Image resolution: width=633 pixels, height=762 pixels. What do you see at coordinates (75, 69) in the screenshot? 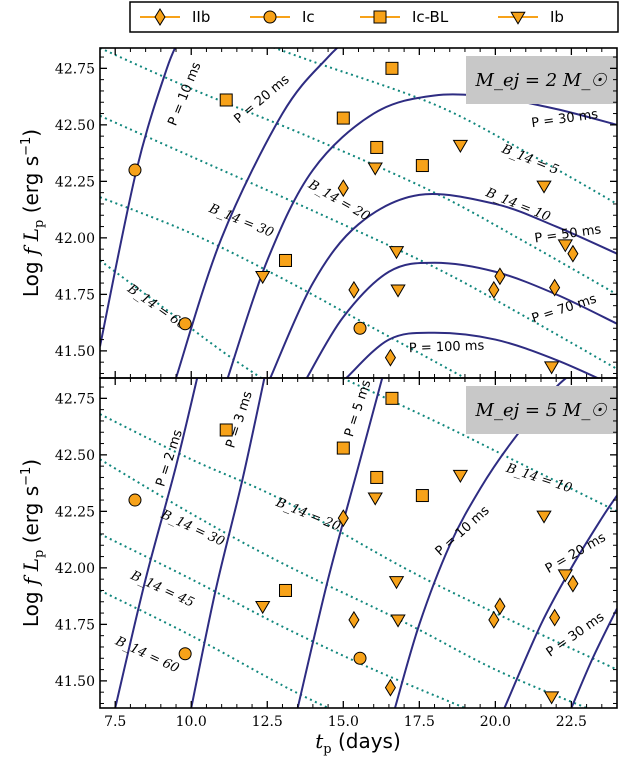
I see `top-ytick-label-6: 42.75` at bounding box center [75, 69].